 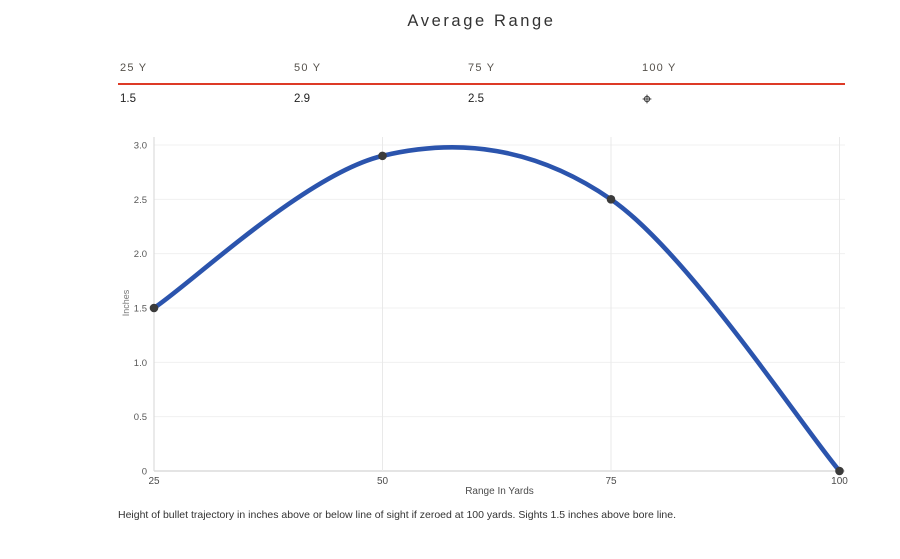 I want to click on crosshair-icon, so click(x=727, y=98).